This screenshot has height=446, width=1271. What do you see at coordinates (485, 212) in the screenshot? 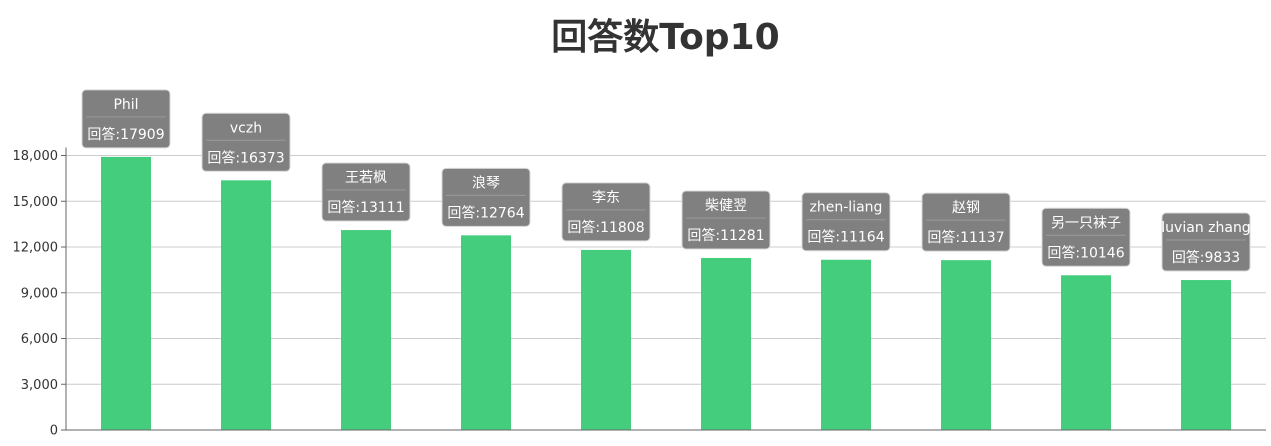
I see `bar-value-label: 回答:12764` at bounding box center [485, 212].